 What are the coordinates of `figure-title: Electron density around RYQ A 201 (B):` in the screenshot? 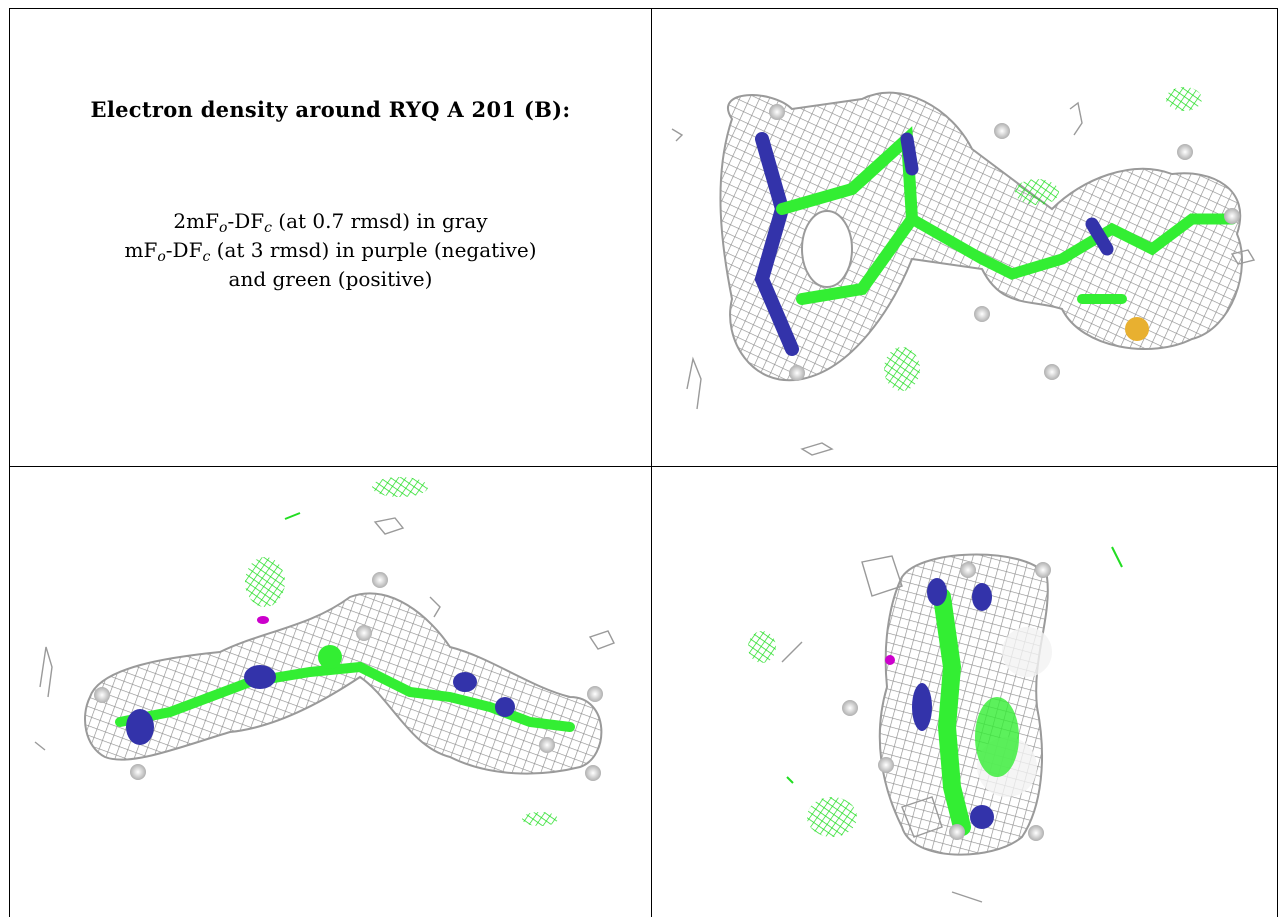 It's located at (330, 109).